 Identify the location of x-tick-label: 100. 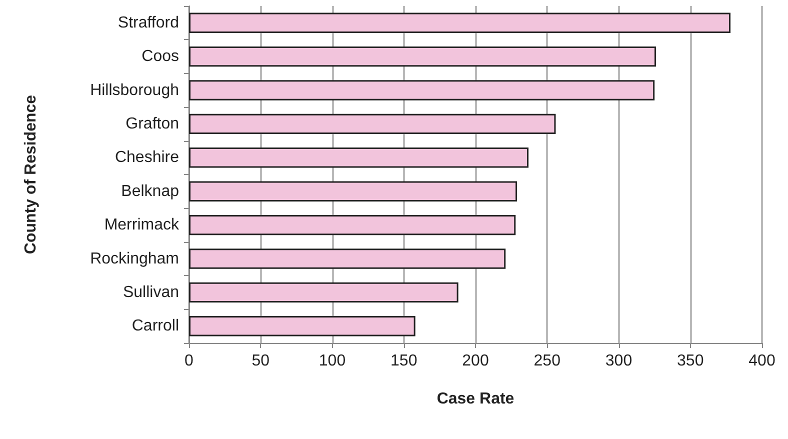
(332, 361).